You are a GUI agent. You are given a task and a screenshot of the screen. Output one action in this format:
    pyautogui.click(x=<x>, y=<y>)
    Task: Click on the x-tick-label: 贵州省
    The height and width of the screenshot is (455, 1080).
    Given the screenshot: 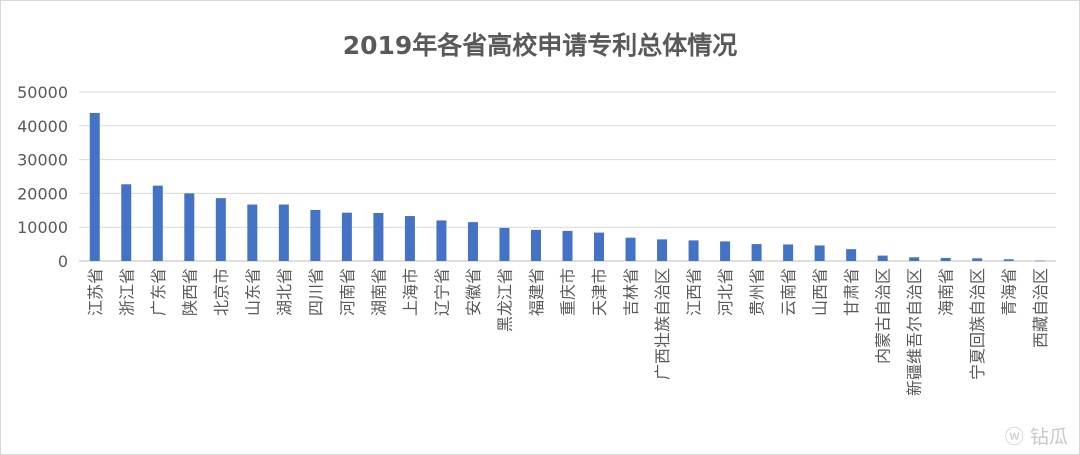 What is the action you would take?
    pyautogui.click(x=757, y=292)
    